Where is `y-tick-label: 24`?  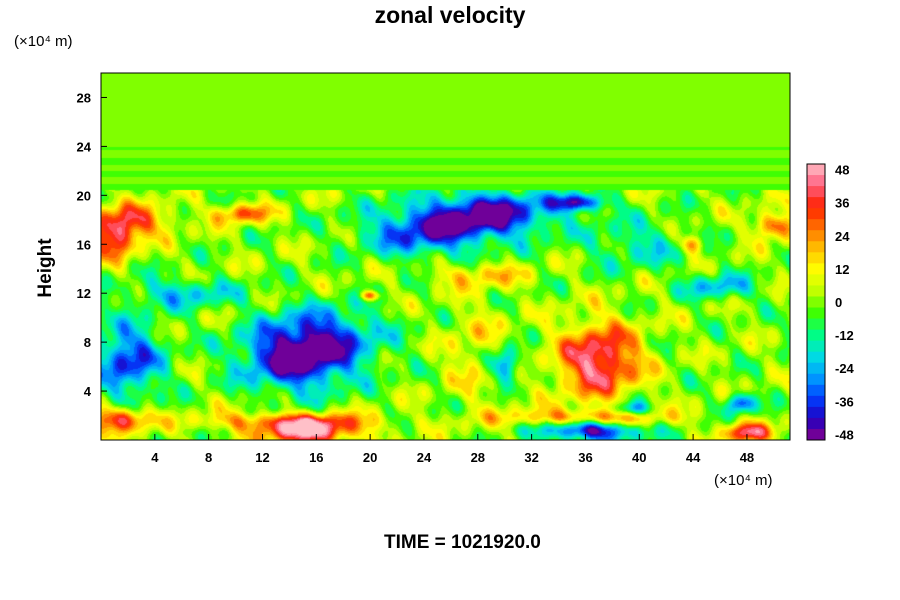 y-tick-label: 24 is located at coordinates (84, 146).